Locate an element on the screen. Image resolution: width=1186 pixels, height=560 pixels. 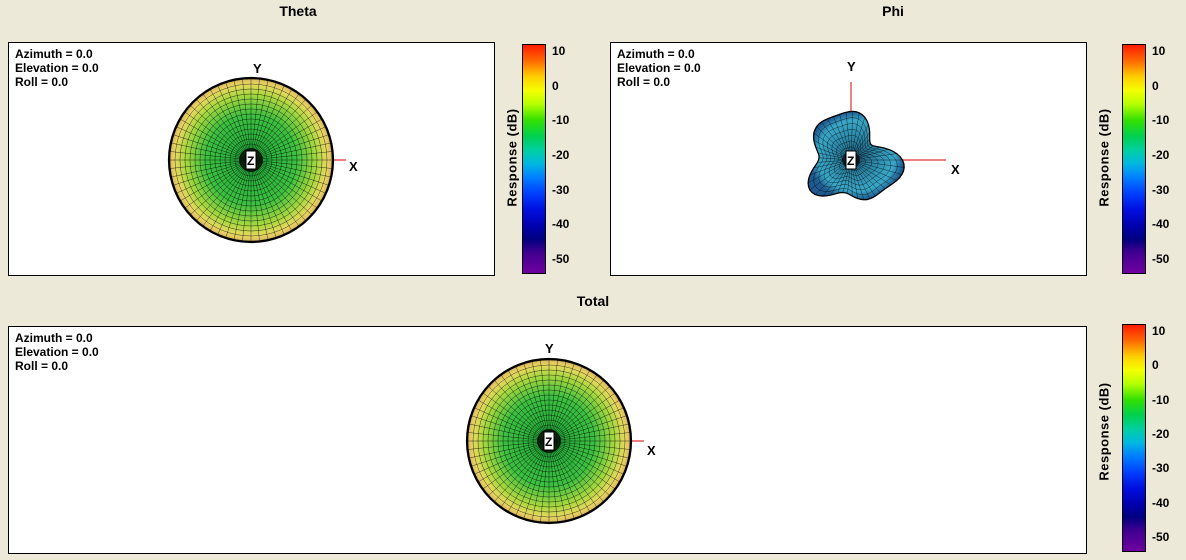
theta-y-axis-label: Y is located at coordinates (257, 68).